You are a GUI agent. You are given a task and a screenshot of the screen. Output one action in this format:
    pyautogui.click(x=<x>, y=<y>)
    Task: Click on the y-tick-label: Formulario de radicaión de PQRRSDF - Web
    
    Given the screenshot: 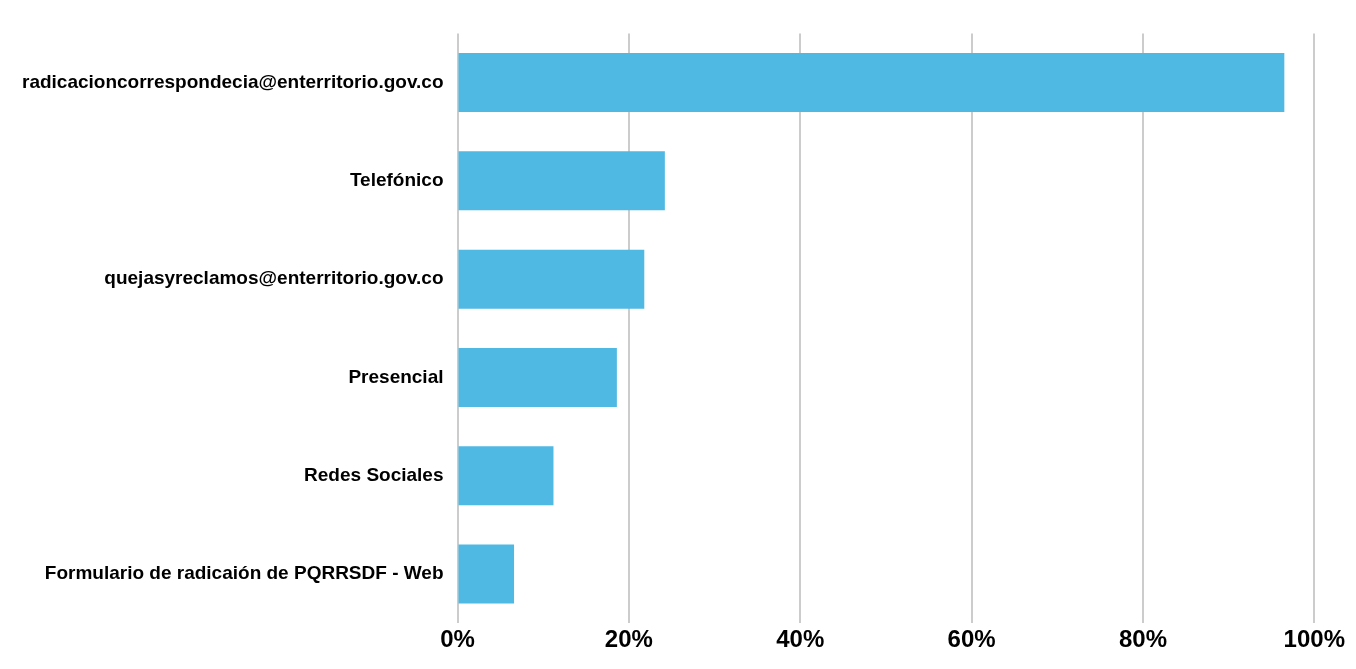 What is the action you would take?
    pyautogui.click(x=244, y=573)
    